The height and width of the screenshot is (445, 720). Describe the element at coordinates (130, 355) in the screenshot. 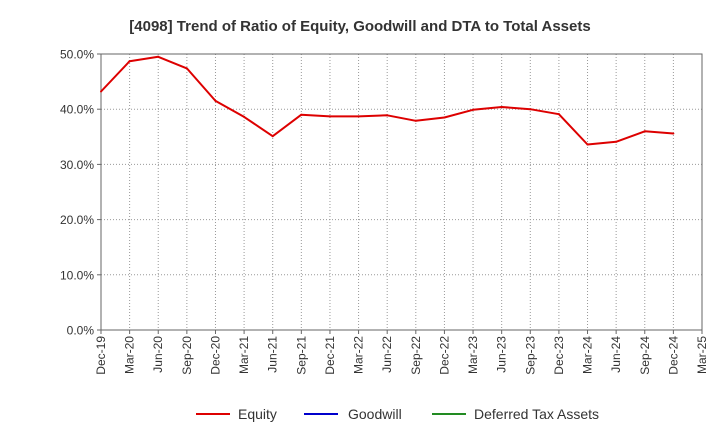

I see `x-tick-label: Mar-20` at that location.